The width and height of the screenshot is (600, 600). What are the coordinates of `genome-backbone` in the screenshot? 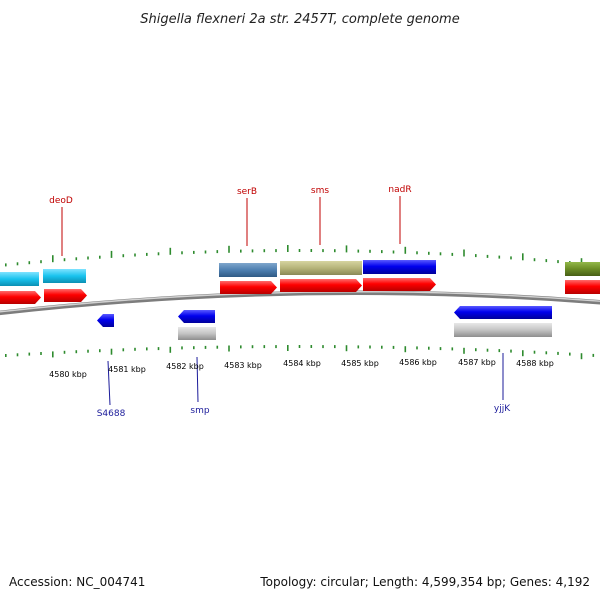 It's located at (300, 303).